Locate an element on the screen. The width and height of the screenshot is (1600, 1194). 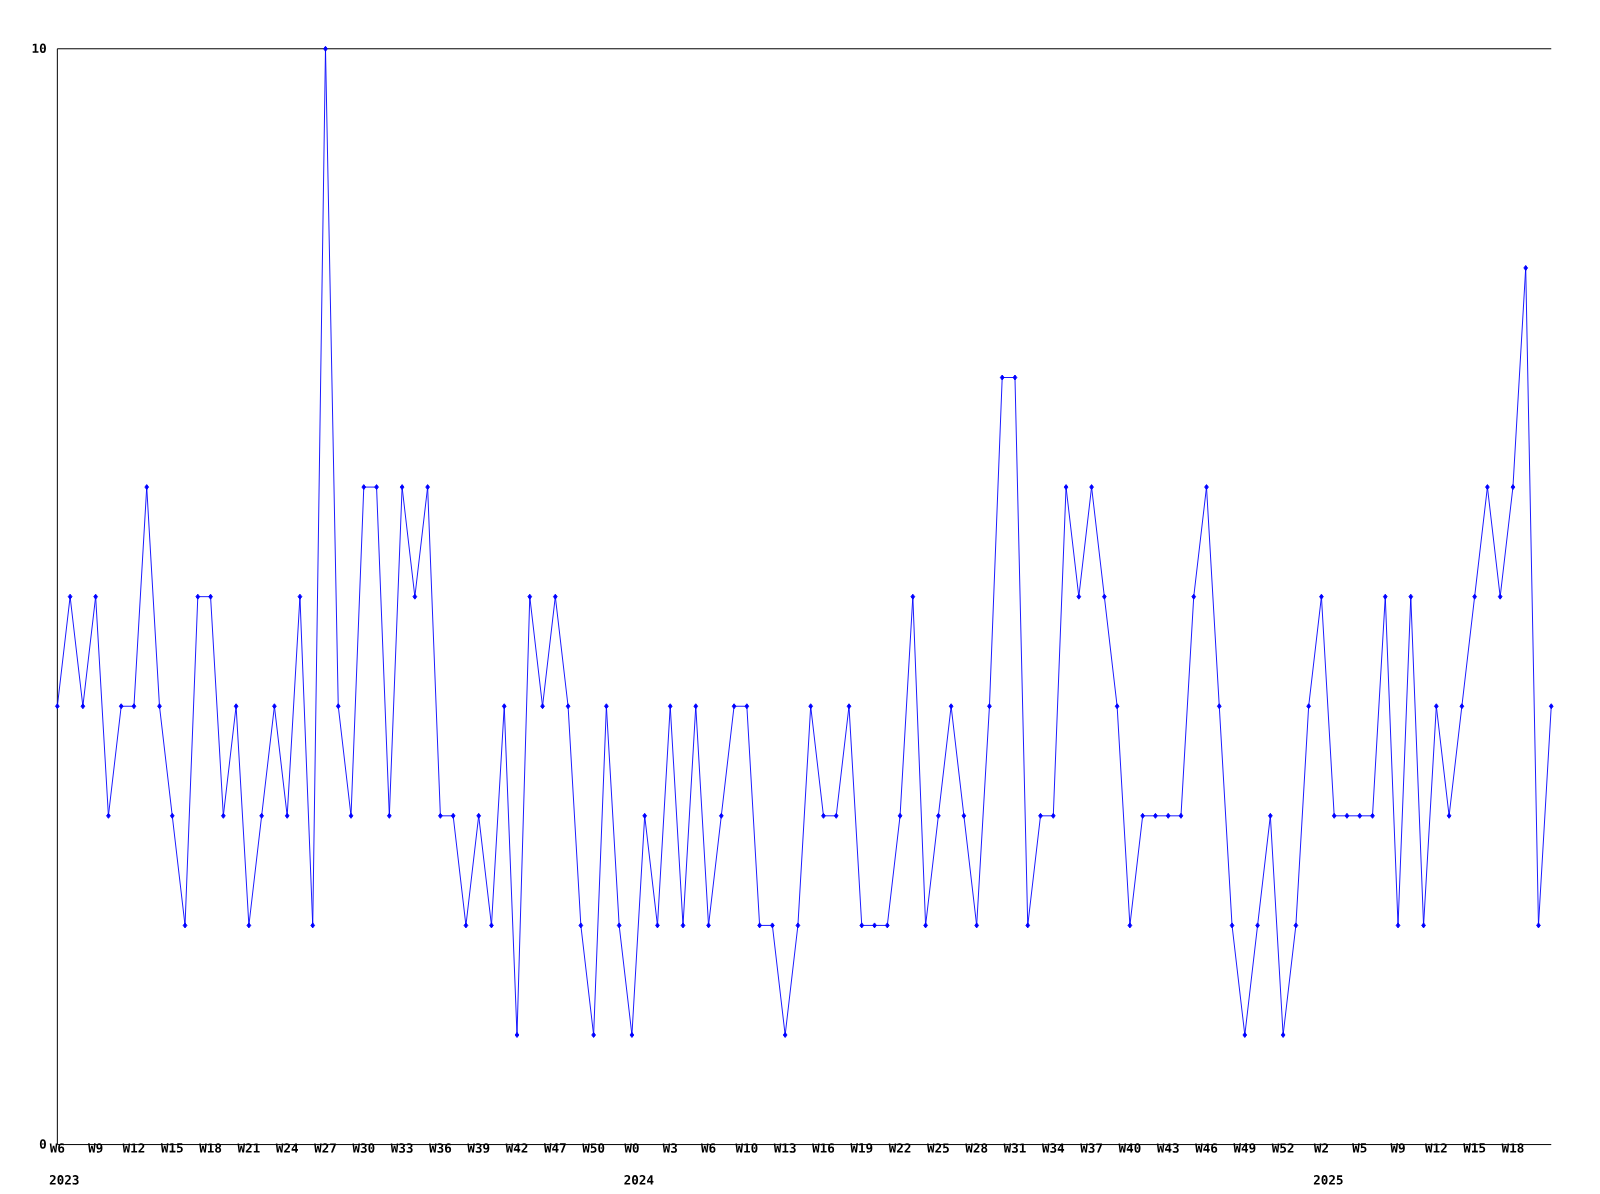
x-tick-label: W31 is located at coordinates (1014, 1148).